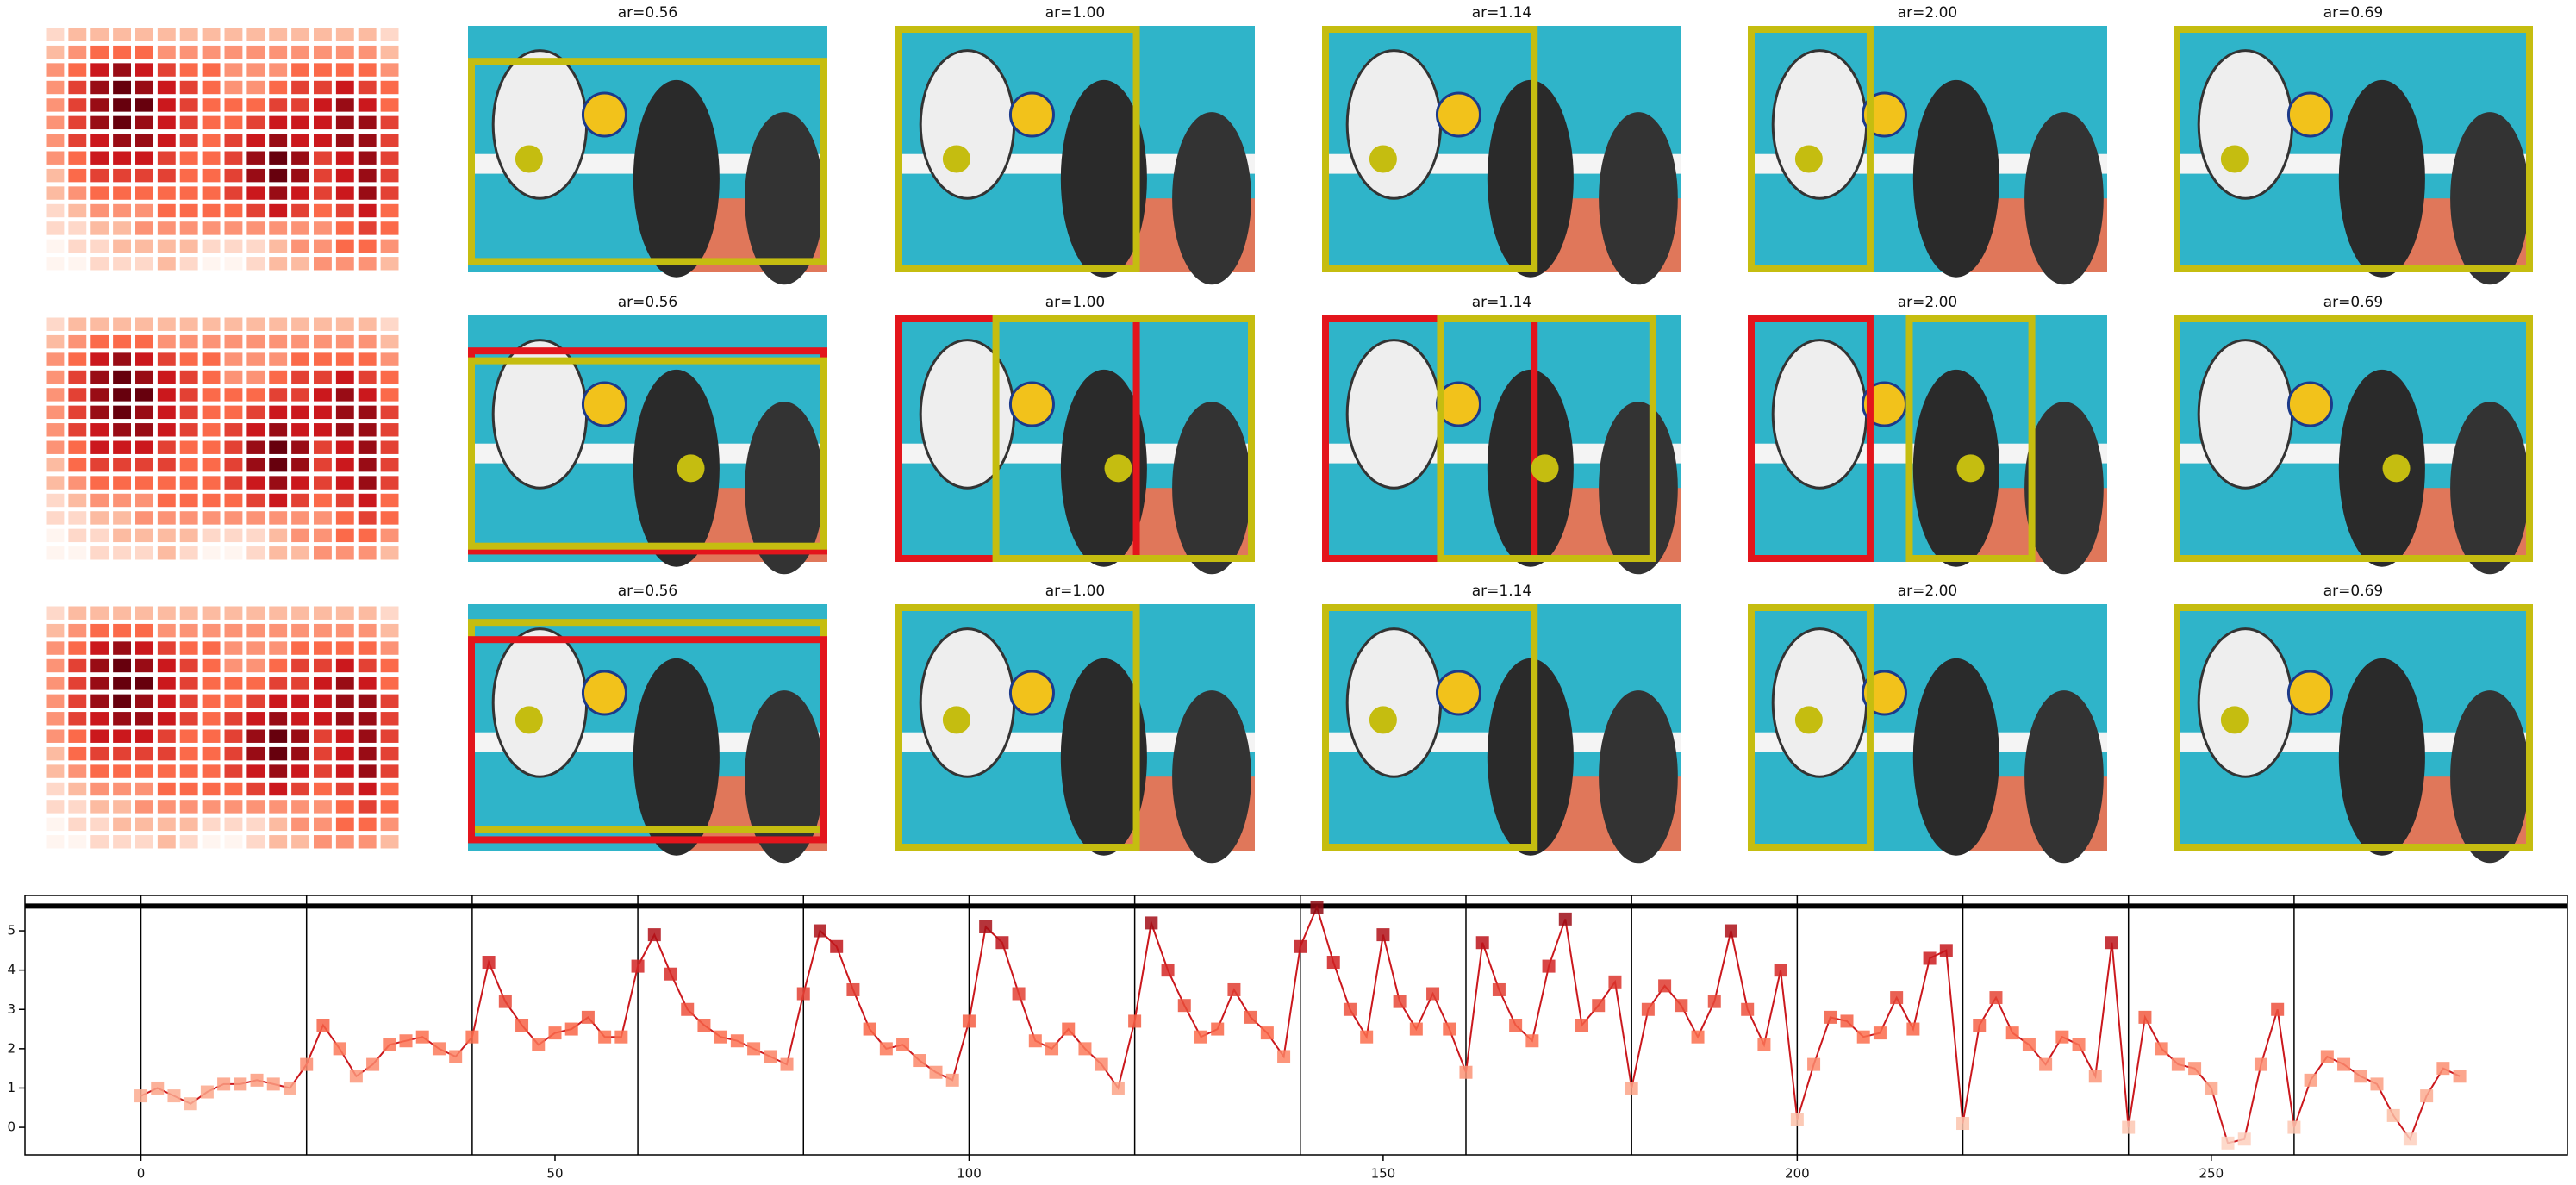  Describe the element at coordinates (1928, 13) in the screenshot. I see `panel-title: ar=2.00` at that location.